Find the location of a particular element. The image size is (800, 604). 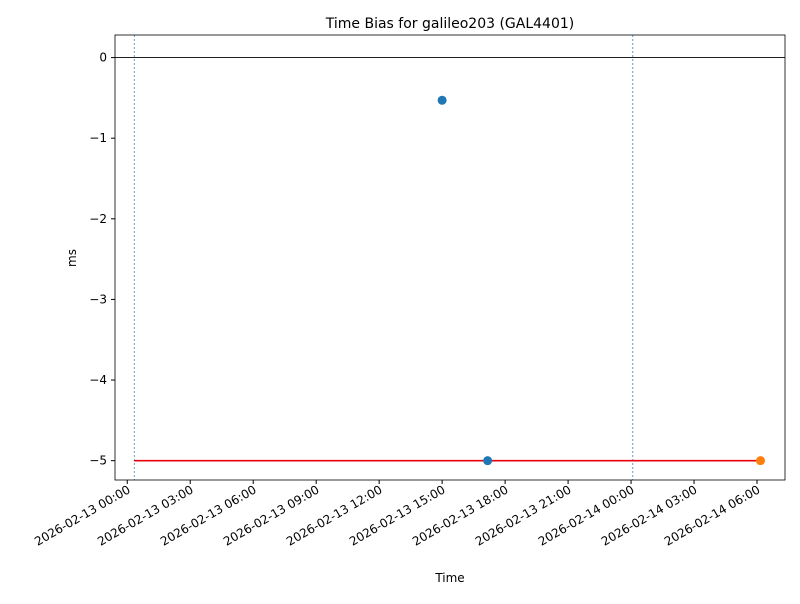

y-tick-label: 0 is located at coordinates (103, 58).